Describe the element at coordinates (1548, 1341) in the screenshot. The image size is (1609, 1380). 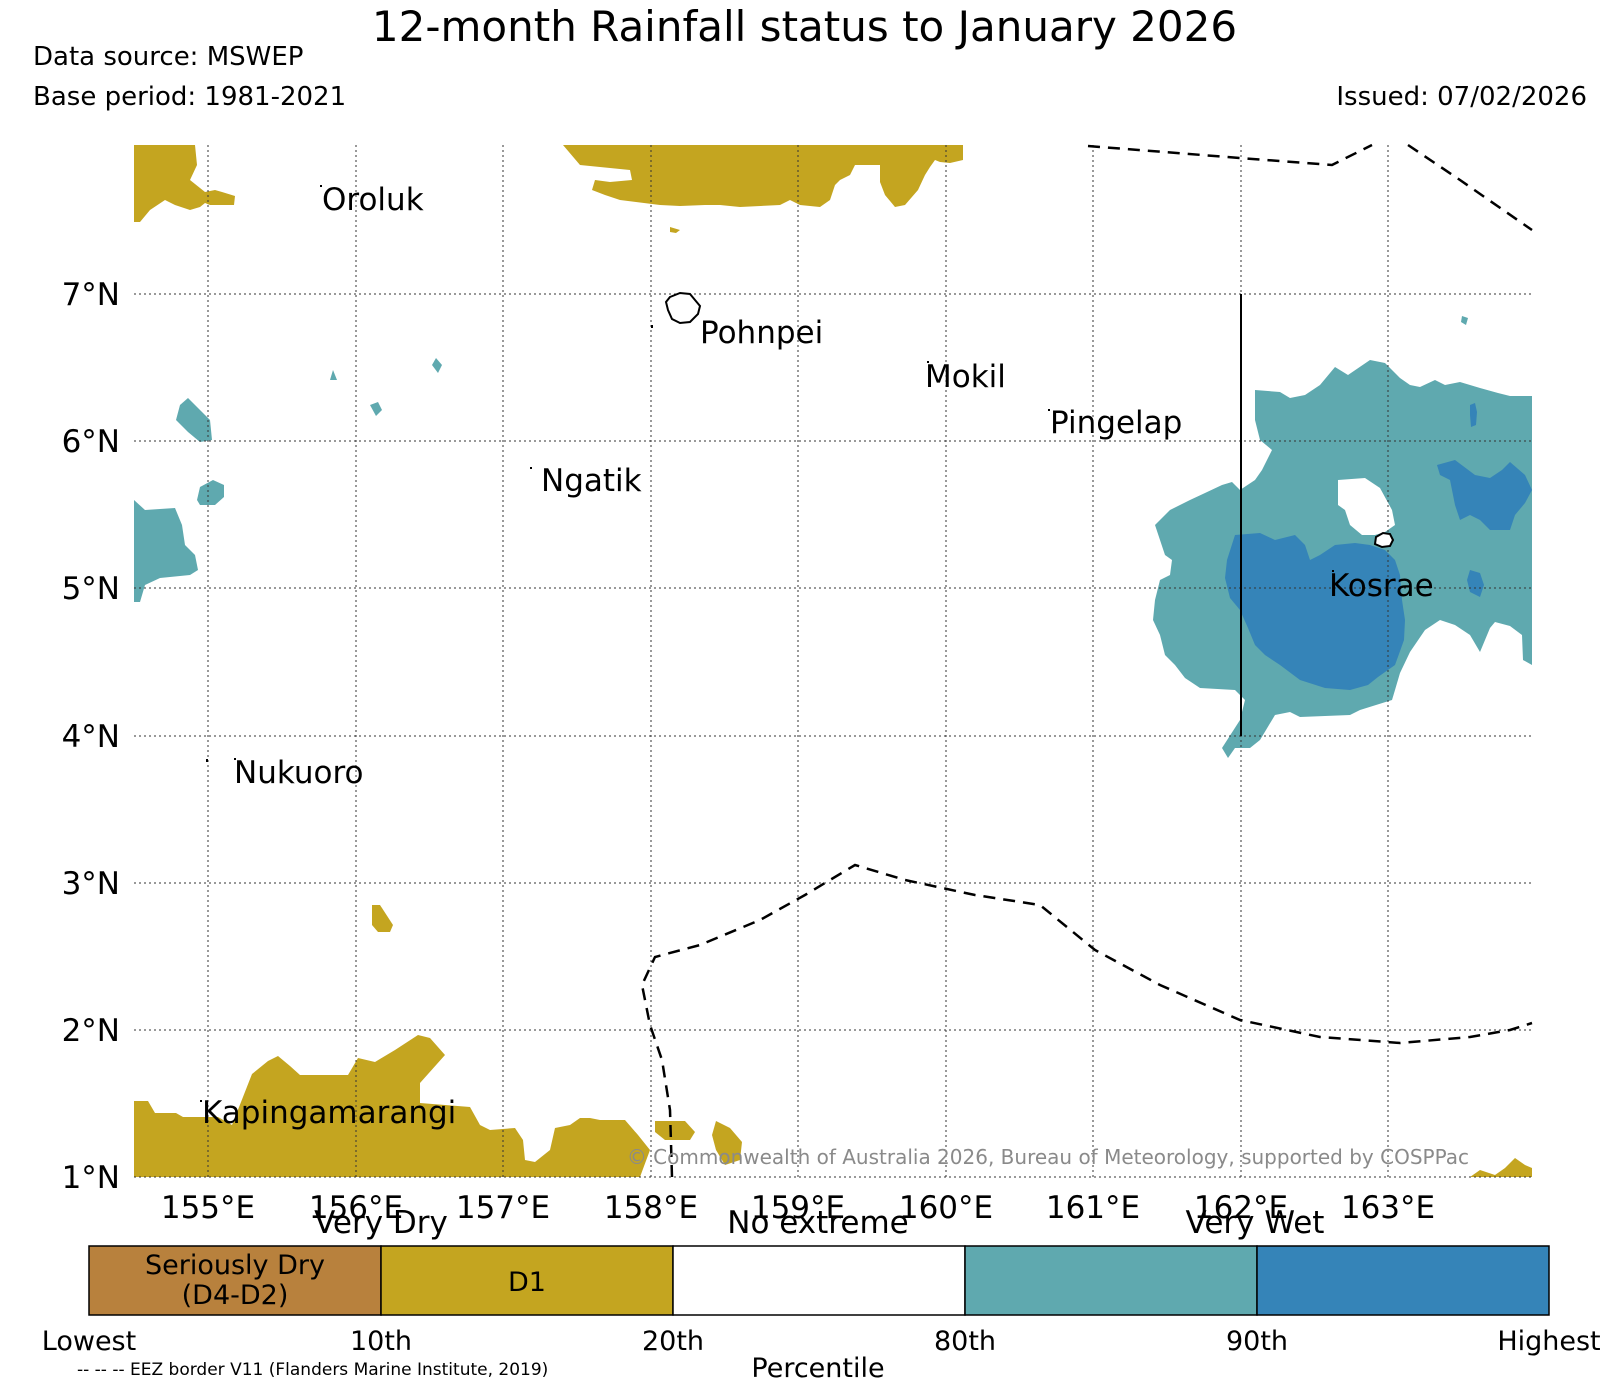
I see `tick-highest: Highest` at that location.